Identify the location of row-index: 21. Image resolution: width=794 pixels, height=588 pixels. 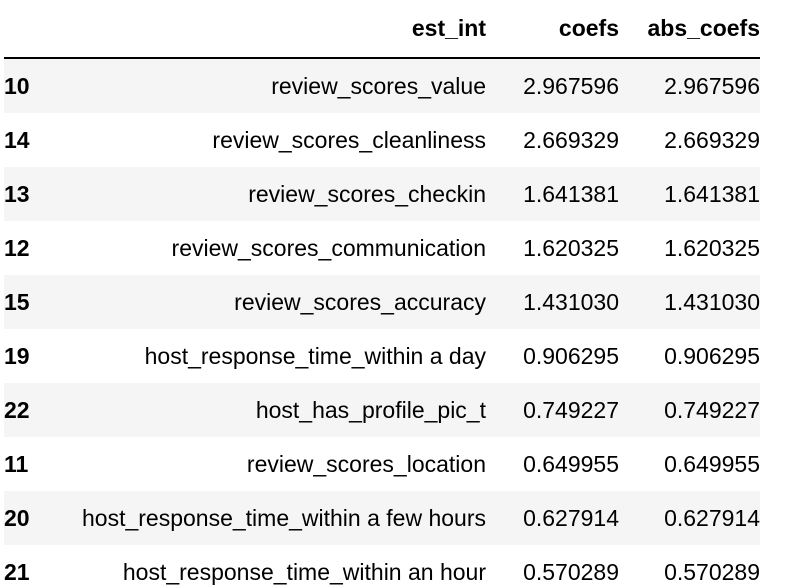
(17, 571).